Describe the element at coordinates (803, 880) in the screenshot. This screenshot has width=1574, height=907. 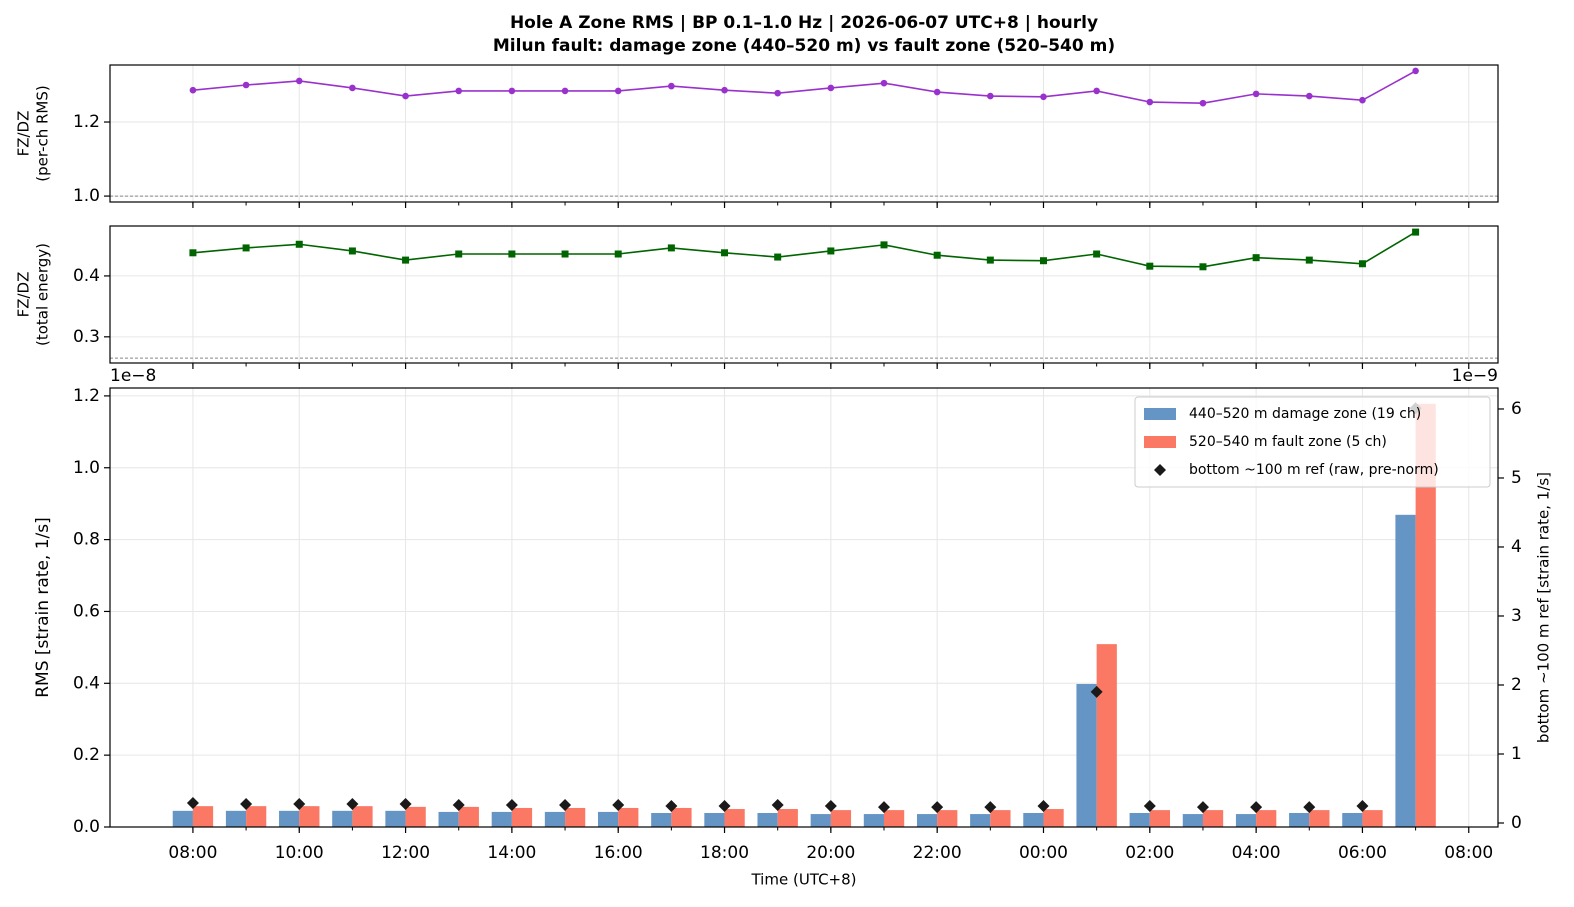
I see `x-axis-label: Time (UTC+8)` at that location.